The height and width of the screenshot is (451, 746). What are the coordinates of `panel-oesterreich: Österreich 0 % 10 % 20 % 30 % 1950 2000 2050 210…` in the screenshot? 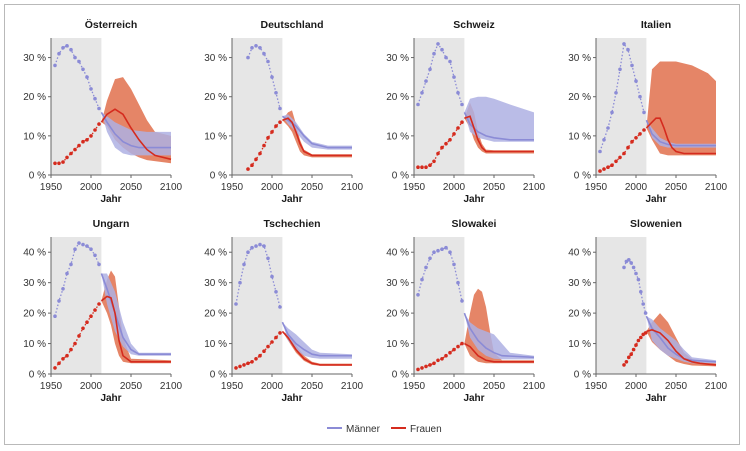 It's located at (102, 111).